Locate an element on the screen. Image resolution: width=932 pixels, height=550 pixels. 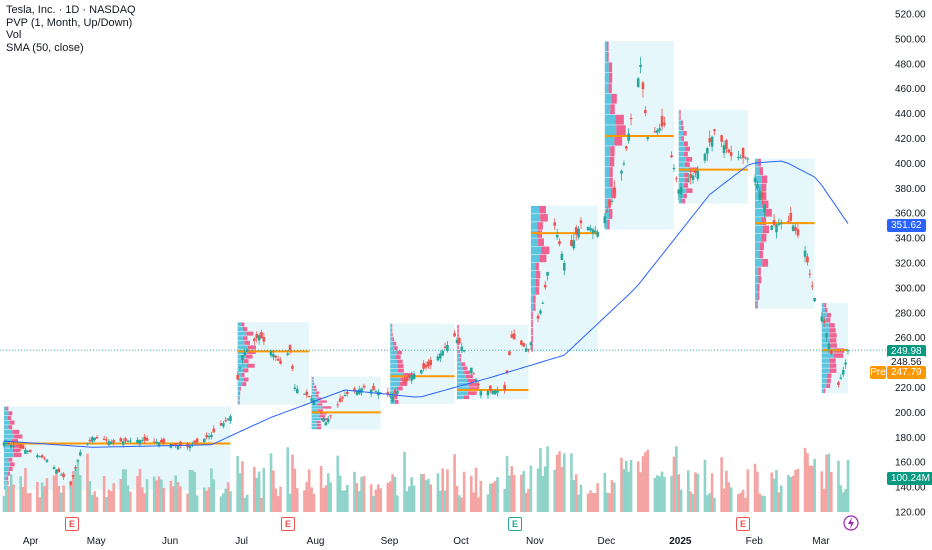
pvp-indicator-label: PVP (1, Month, Up/Down) is located at coordinates (69, 22).